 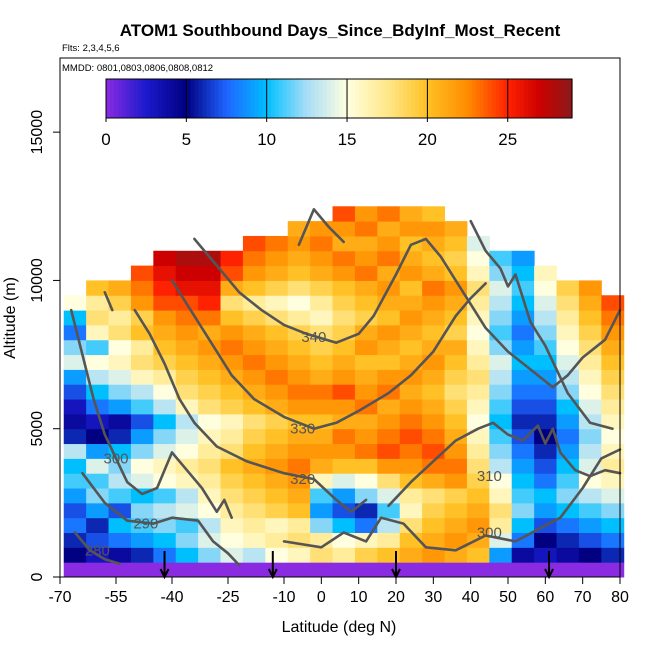 What do you see at coordinates (489, 476) in the screenshot?
I see `contour-label: 310` at bounding box center [489, 476].